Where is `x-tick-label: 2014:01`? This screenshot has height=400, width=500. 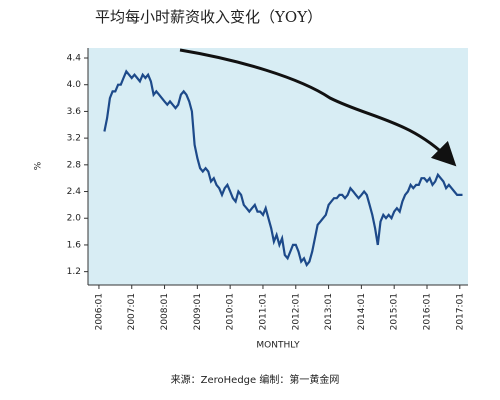
x-tick-label: 2014:01 is located at coordinates (362, 311).